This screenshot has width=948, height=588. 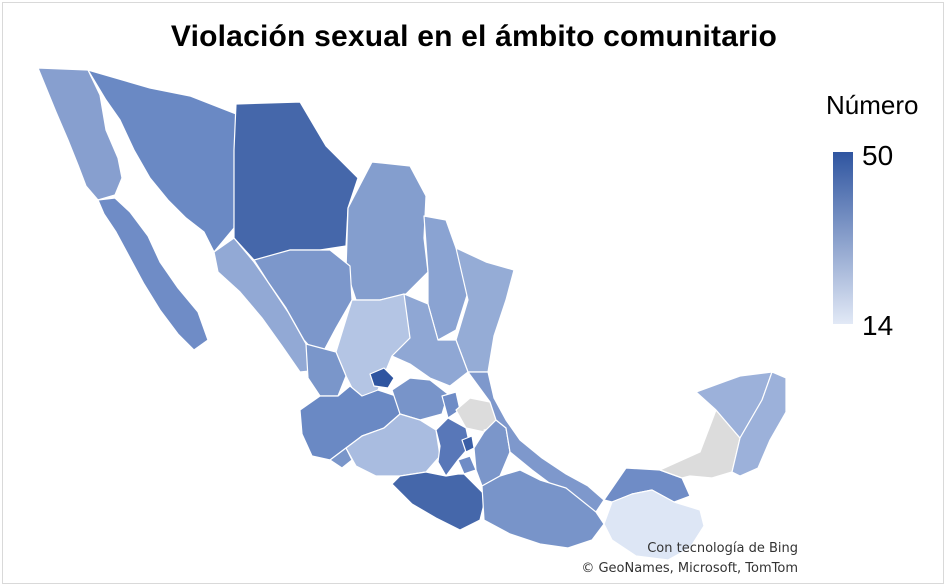 I want to click on state-michoacan, so click(x=393, y=445).